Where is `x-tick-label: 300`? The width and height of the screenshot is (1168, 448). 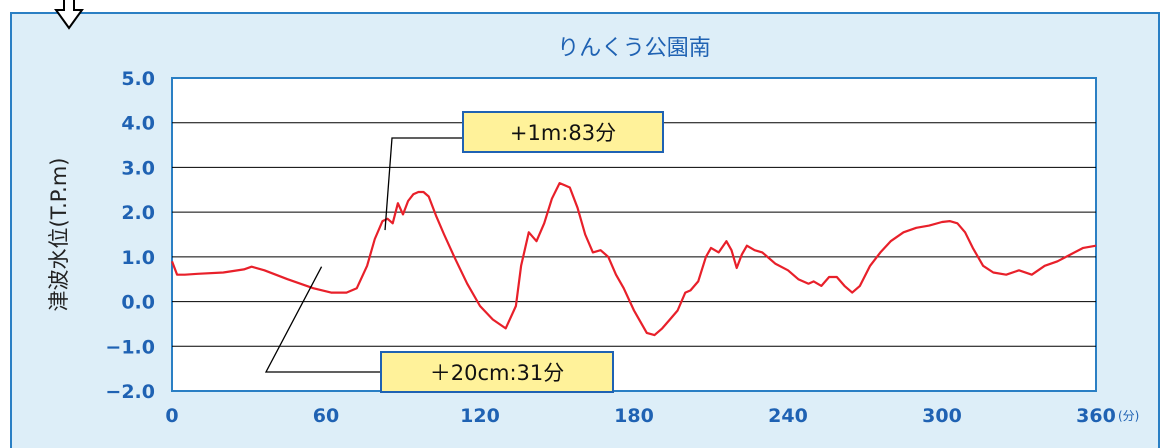
x-tick-label: 300 is located at coordinates (942, 416).